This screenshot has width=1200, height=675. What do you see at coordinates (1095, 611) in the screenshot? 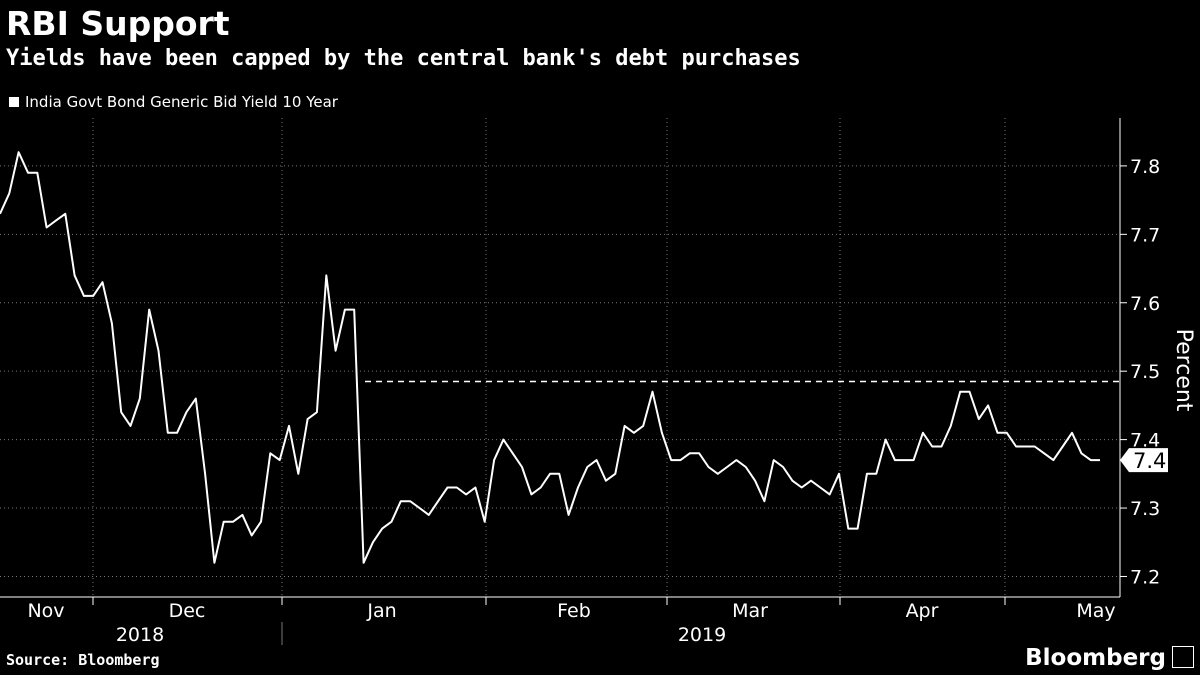
I see `x-tick-label: May` at bounding box center [1095, 611].